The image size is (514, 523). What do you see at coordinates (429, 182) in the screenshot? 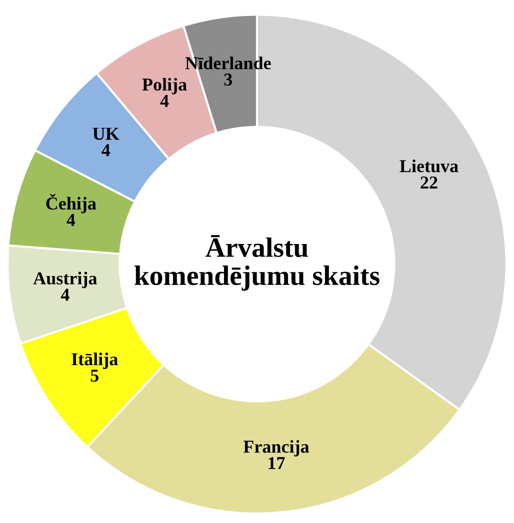
I see `data-label: 22` at bounding box center [429, 182].